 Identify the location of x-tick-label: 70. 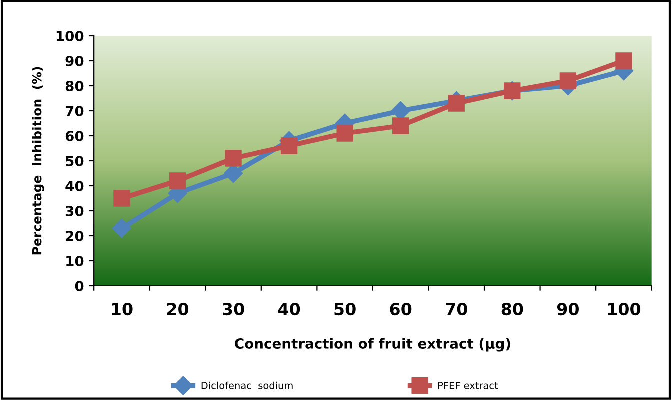
(457, 309).